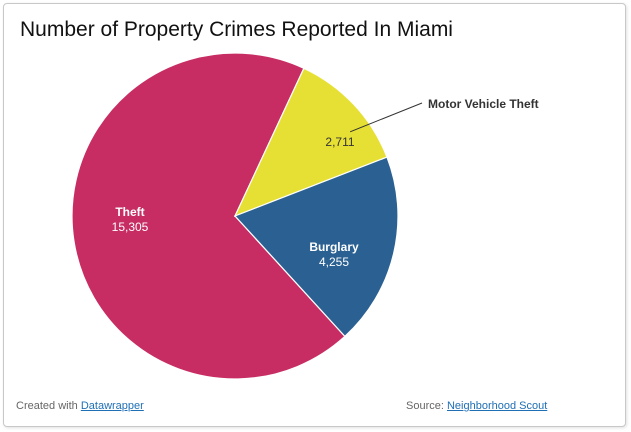  I want to click on neighborhood-scout-link: Neighborhood Scout, so click(497, 406).